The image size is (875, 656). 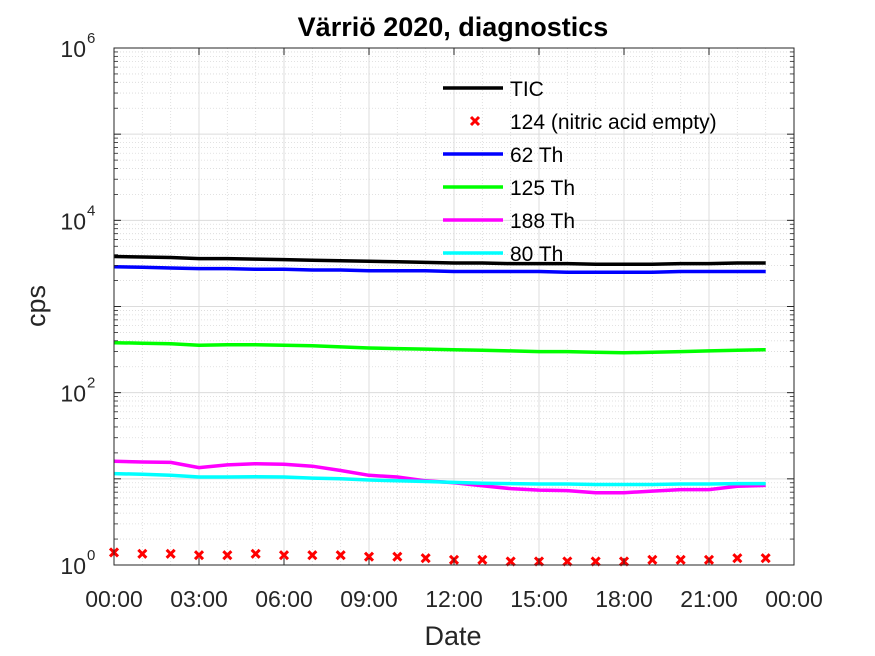 What do you see at coordinates (454, 599) in the screenshot?
I see `x-tick-label: 12:00` at bounding box center [454, 599].